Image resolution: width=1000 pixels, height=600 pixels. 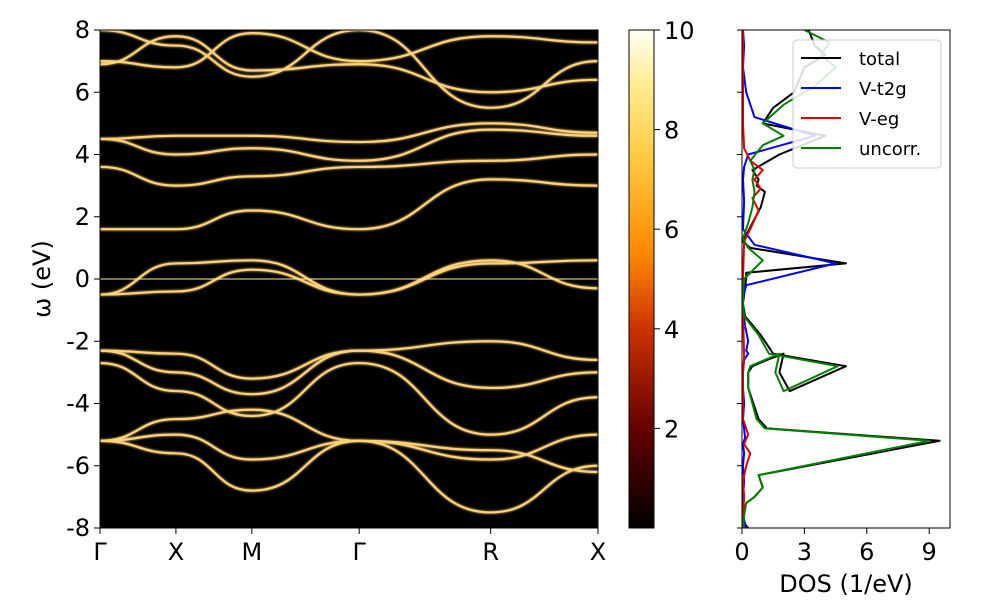 What do you see at coordinates (883, 89) in the screenshot?
I see `legend-label: V-t2g` at bounding box center [883, 89].